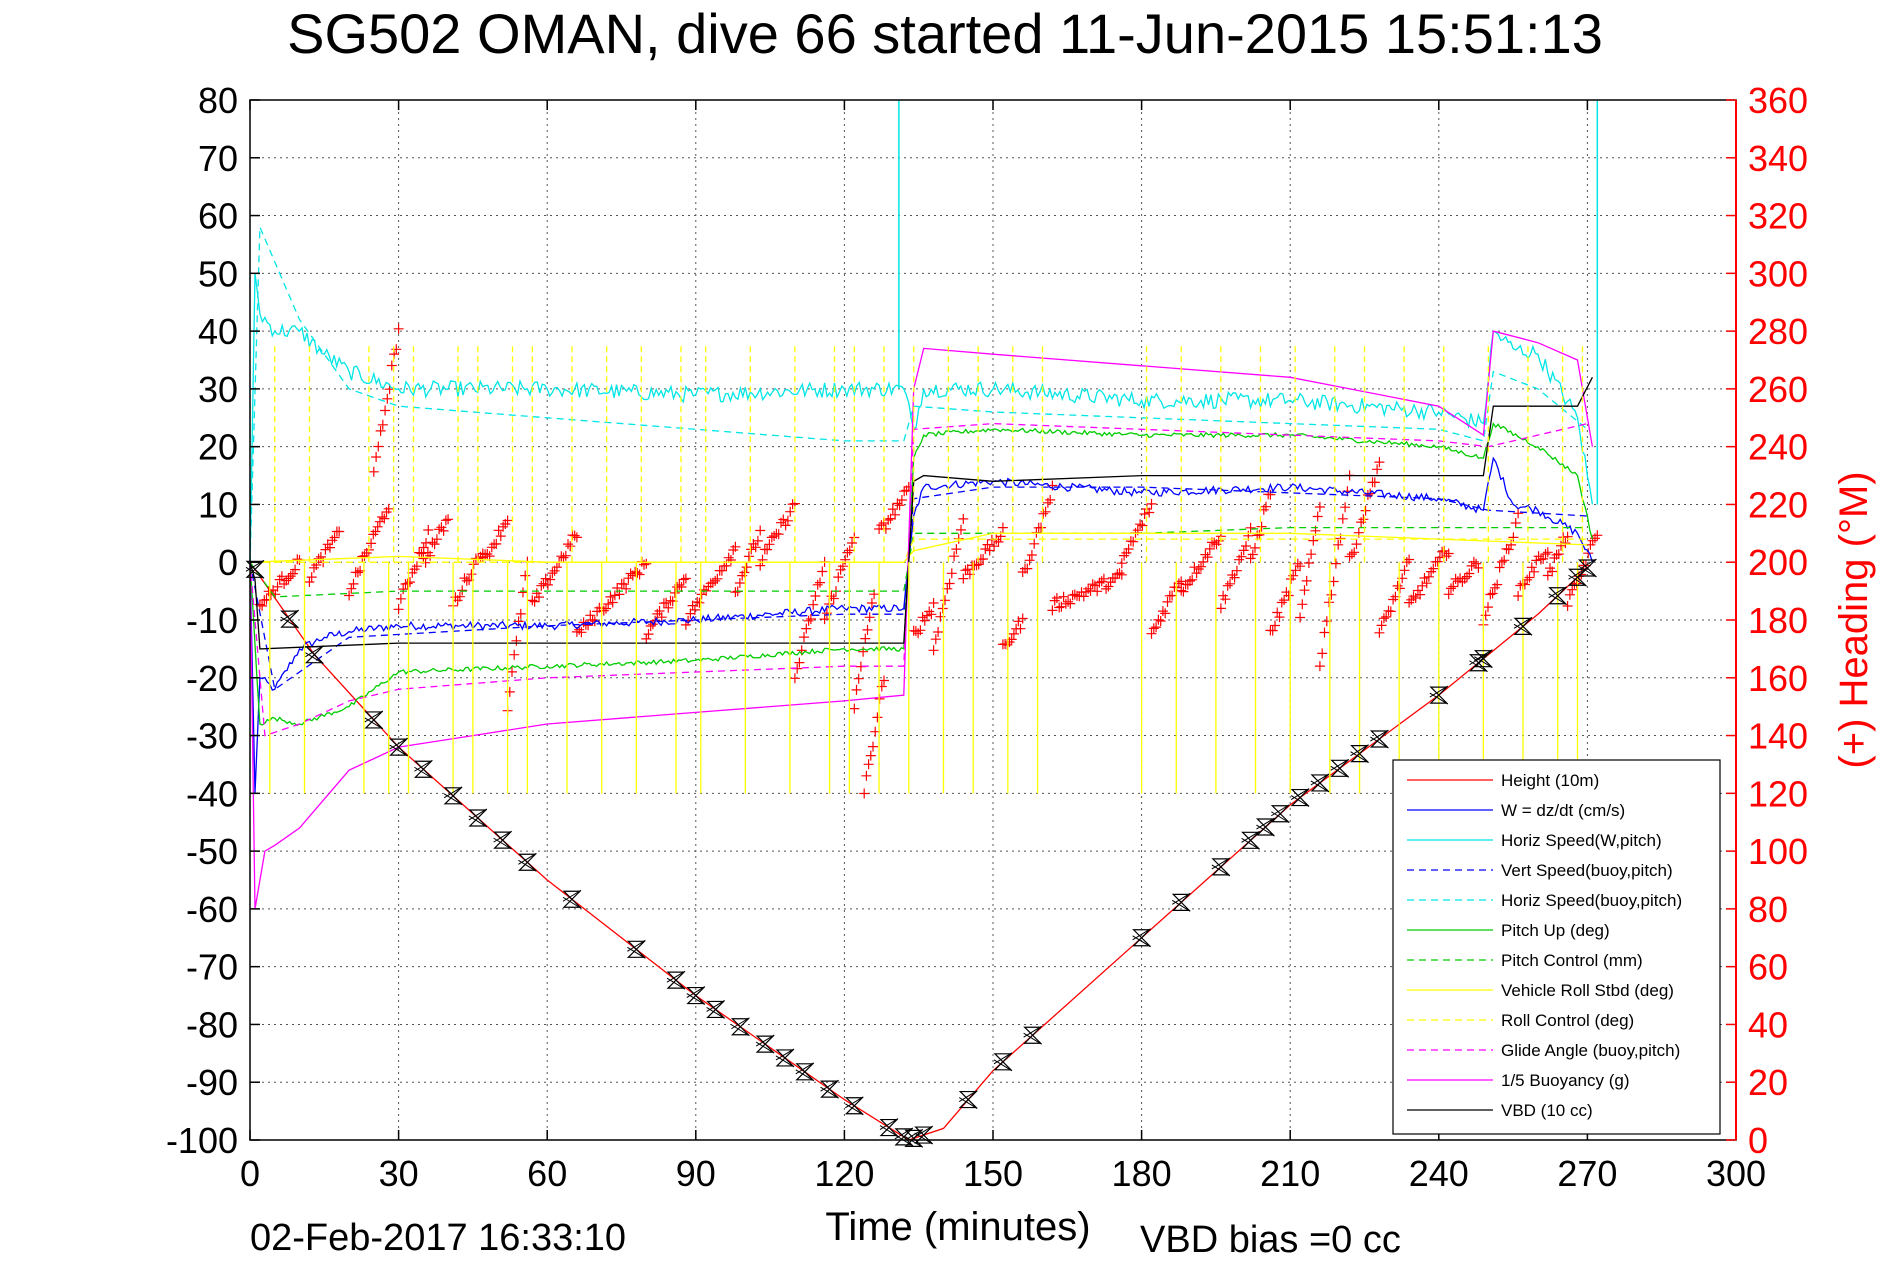 This screenshot has height=1262, width=1891. I want to click on x-tick-label: 60, so click(547, 1173).